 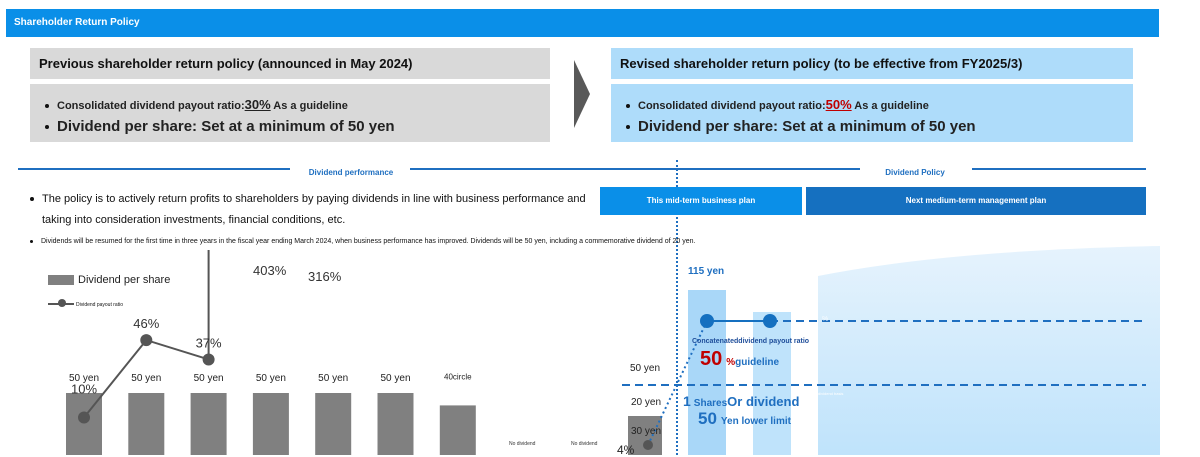 I want to click on payout-guideline-text: guideline, so click(x=757, y=362).